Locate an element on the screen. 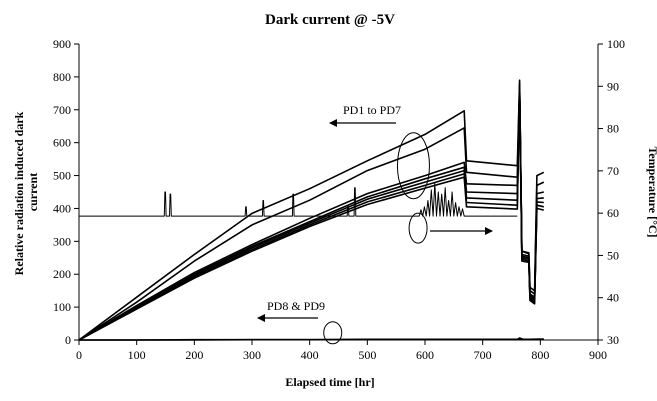  y2-tick-label: 60 is located at coordinates (613, 213).